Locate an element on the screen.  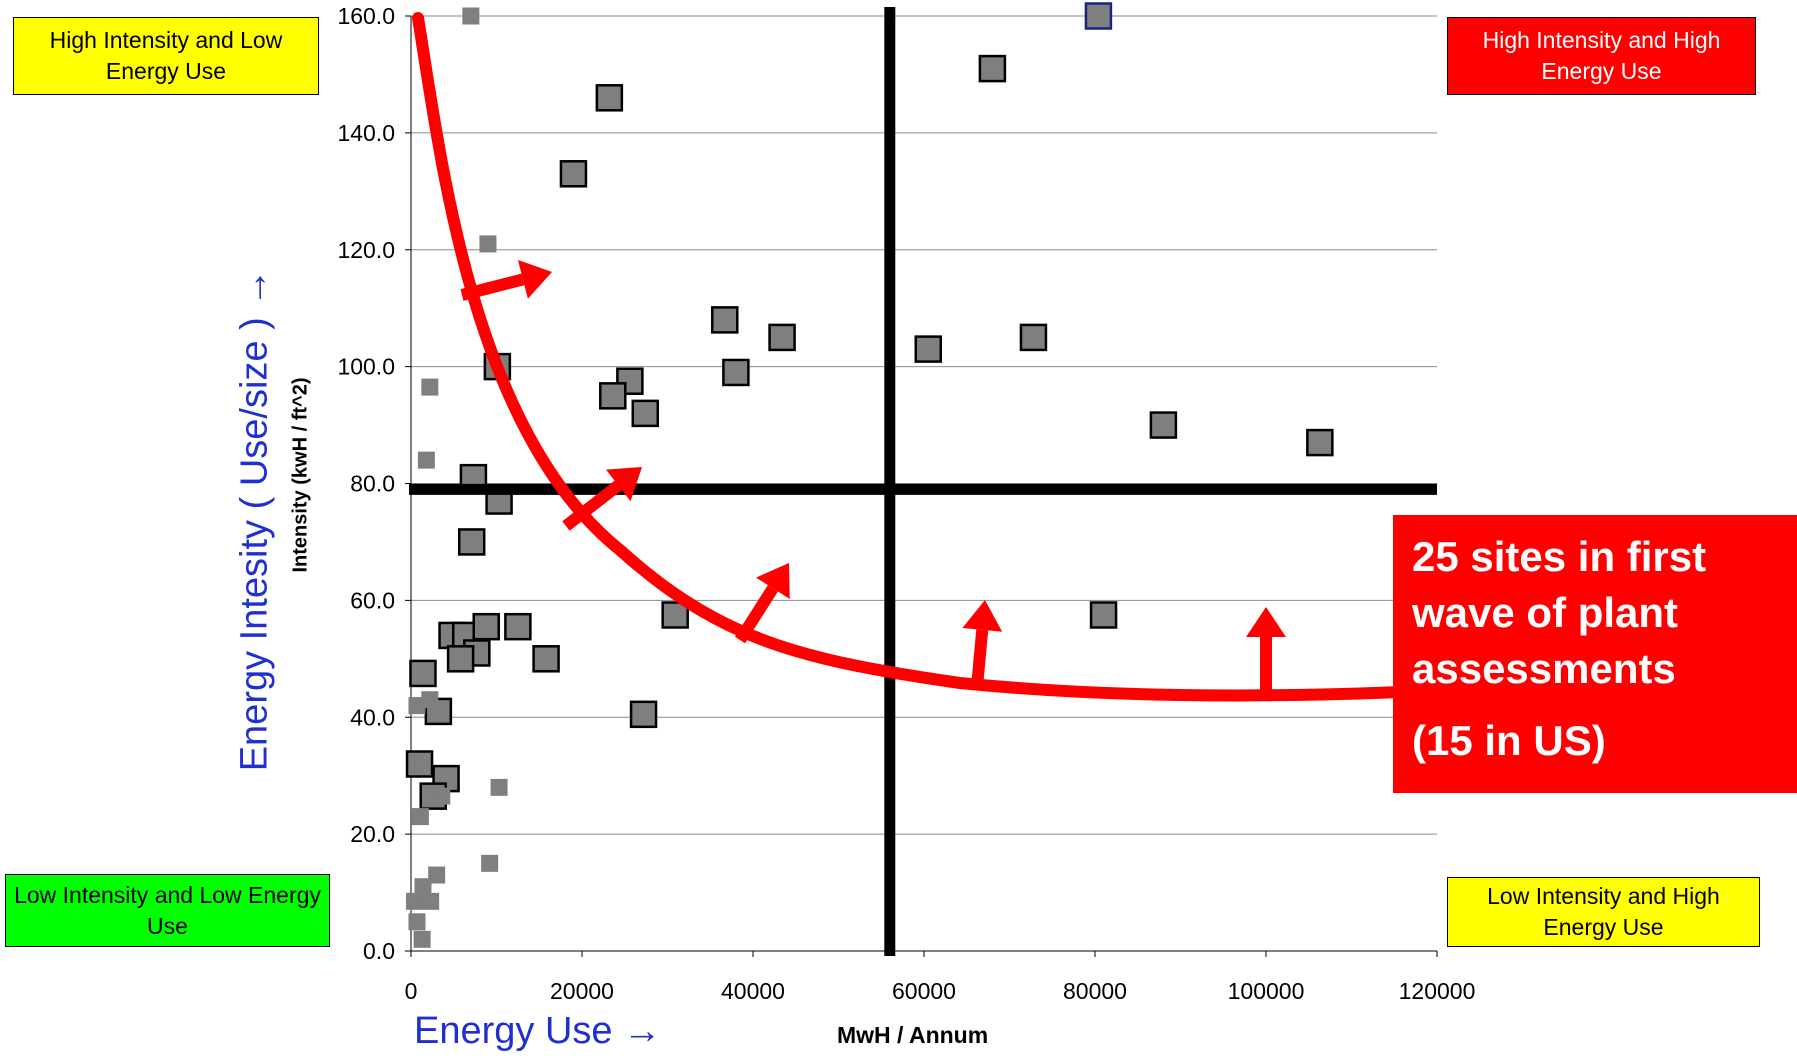
x-tick-label: 80000 is located at coordinates (1095, 991).